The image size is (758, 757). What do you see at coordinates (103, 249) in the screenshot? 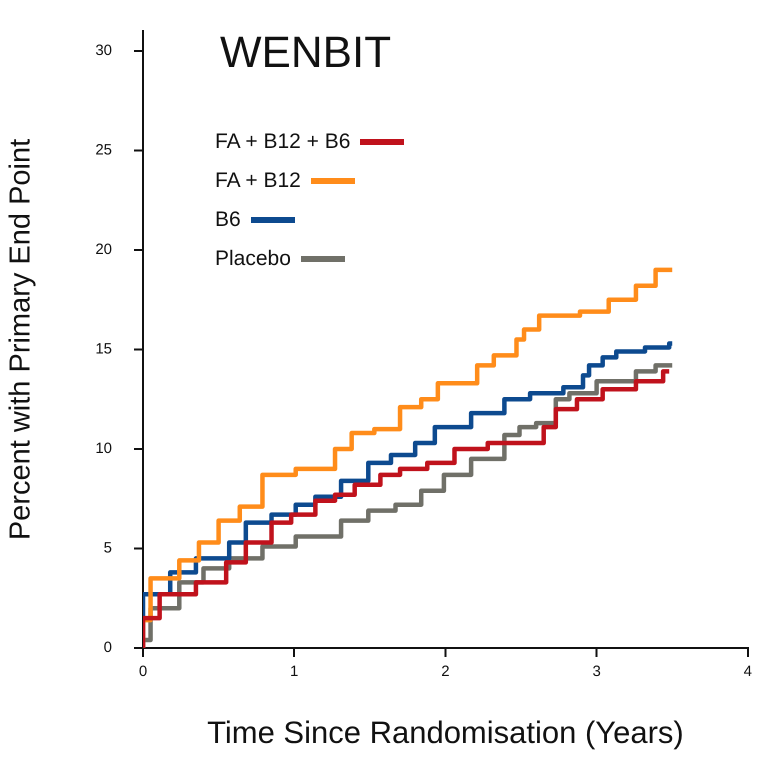
I see `y-tick-label: 20` at bounding box center [103, 249].